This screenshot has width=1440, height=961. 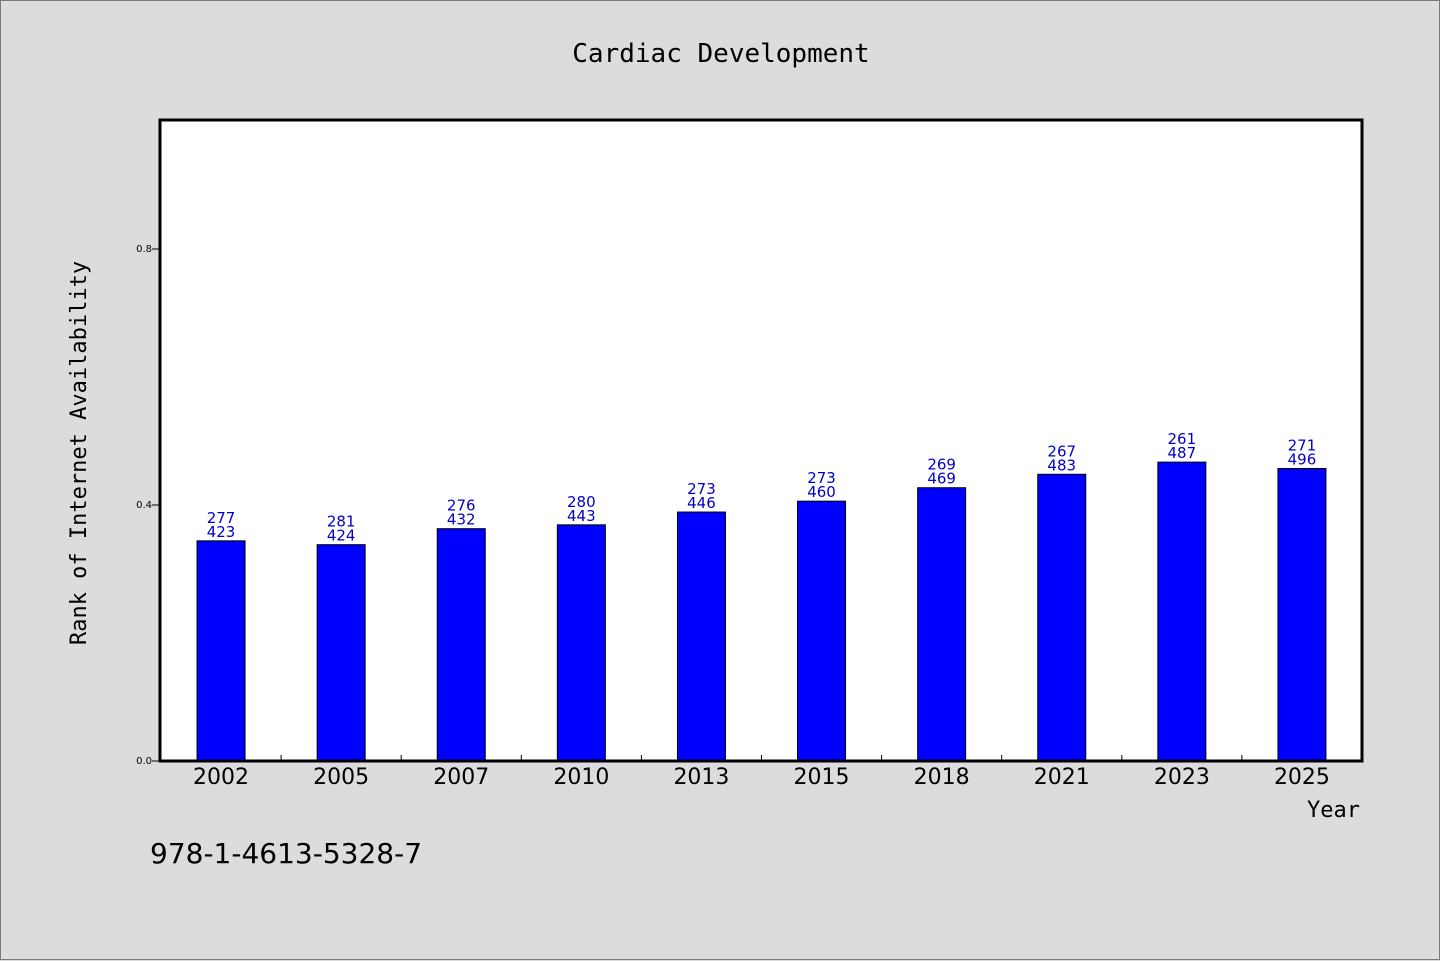 I want to click on x-tick-label-2023: 2023, so click(x=1182, y=777).